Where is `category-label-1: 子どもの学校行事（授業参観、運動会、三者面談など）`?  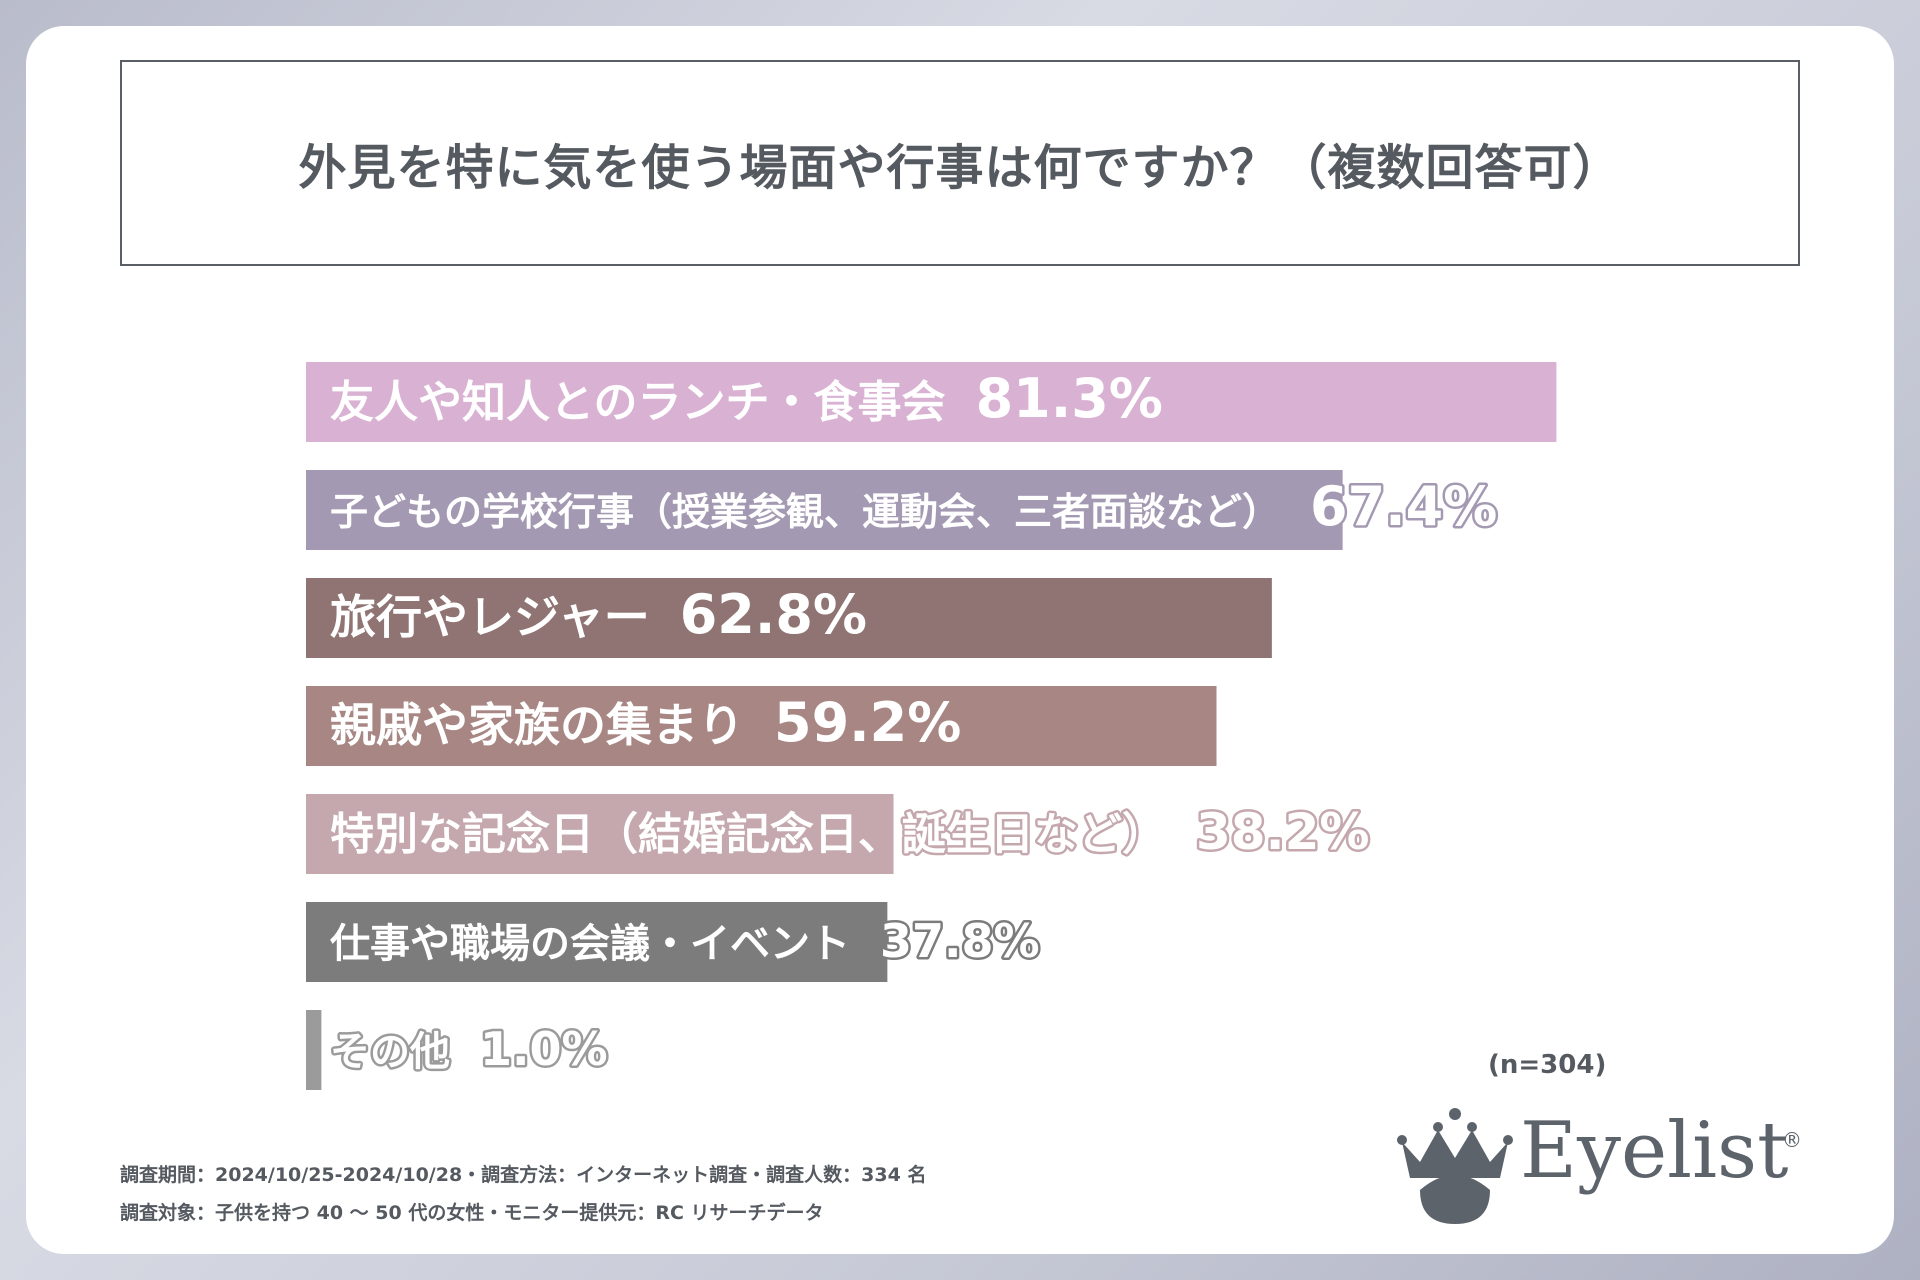
category-label-1: 子どもの学校行事（授業参観、運動会、三者面談など） is located at coordinates (805, 512).